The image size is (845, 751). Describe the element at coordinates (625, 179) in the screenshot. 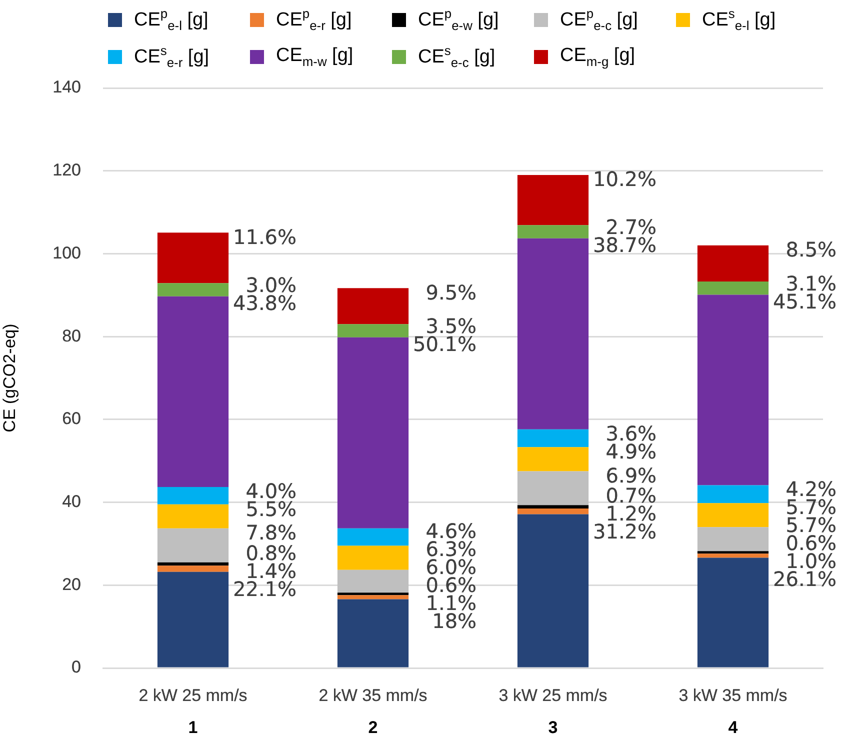

I see `annotation: 10.2%` at that location.